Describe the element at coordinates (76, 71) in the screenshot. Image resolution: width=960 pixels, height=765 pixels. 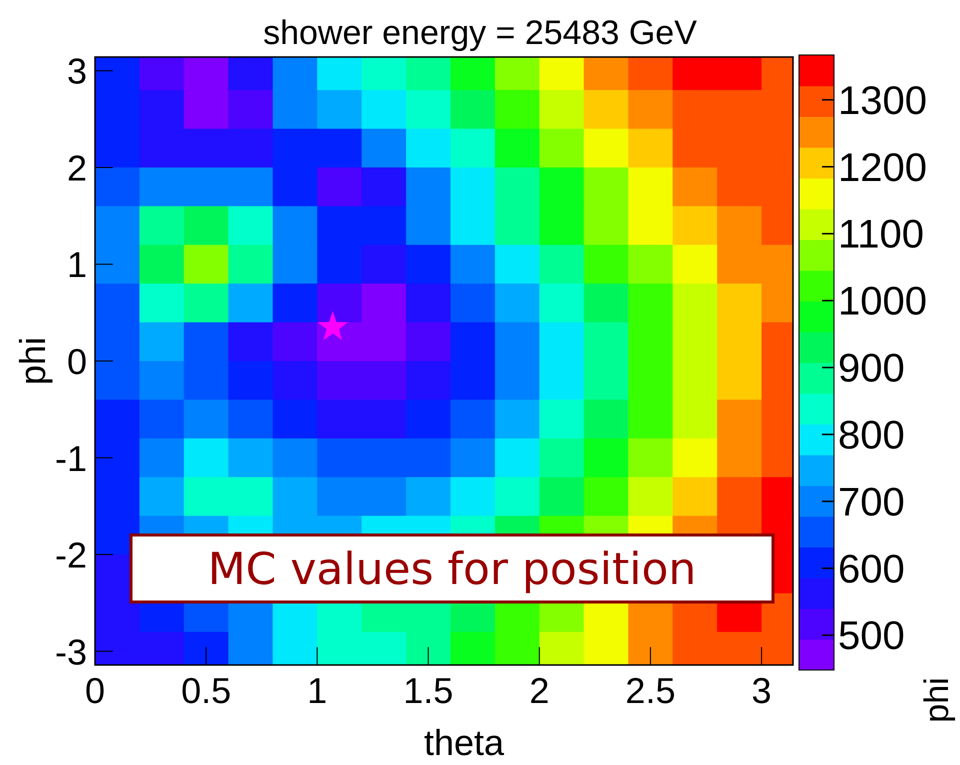
I see `y-tick-label: 3` at that location.